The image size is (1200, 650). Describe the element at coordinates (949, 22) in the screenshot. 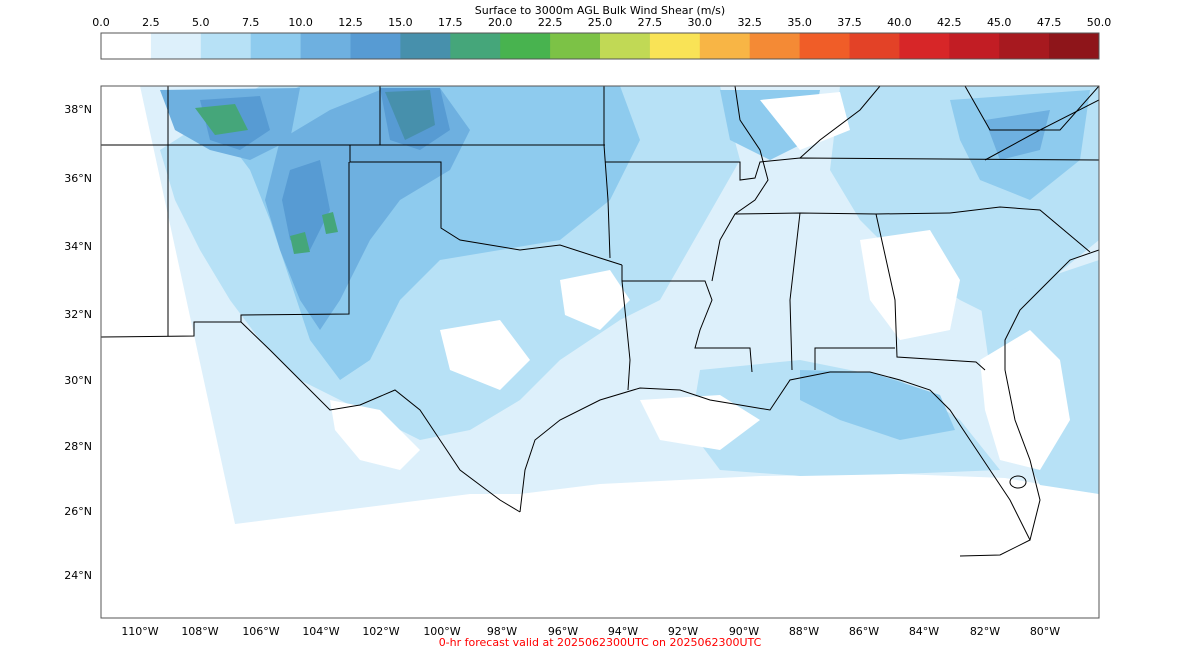

I see `colorbar-tick-label: 42.5` at that location.